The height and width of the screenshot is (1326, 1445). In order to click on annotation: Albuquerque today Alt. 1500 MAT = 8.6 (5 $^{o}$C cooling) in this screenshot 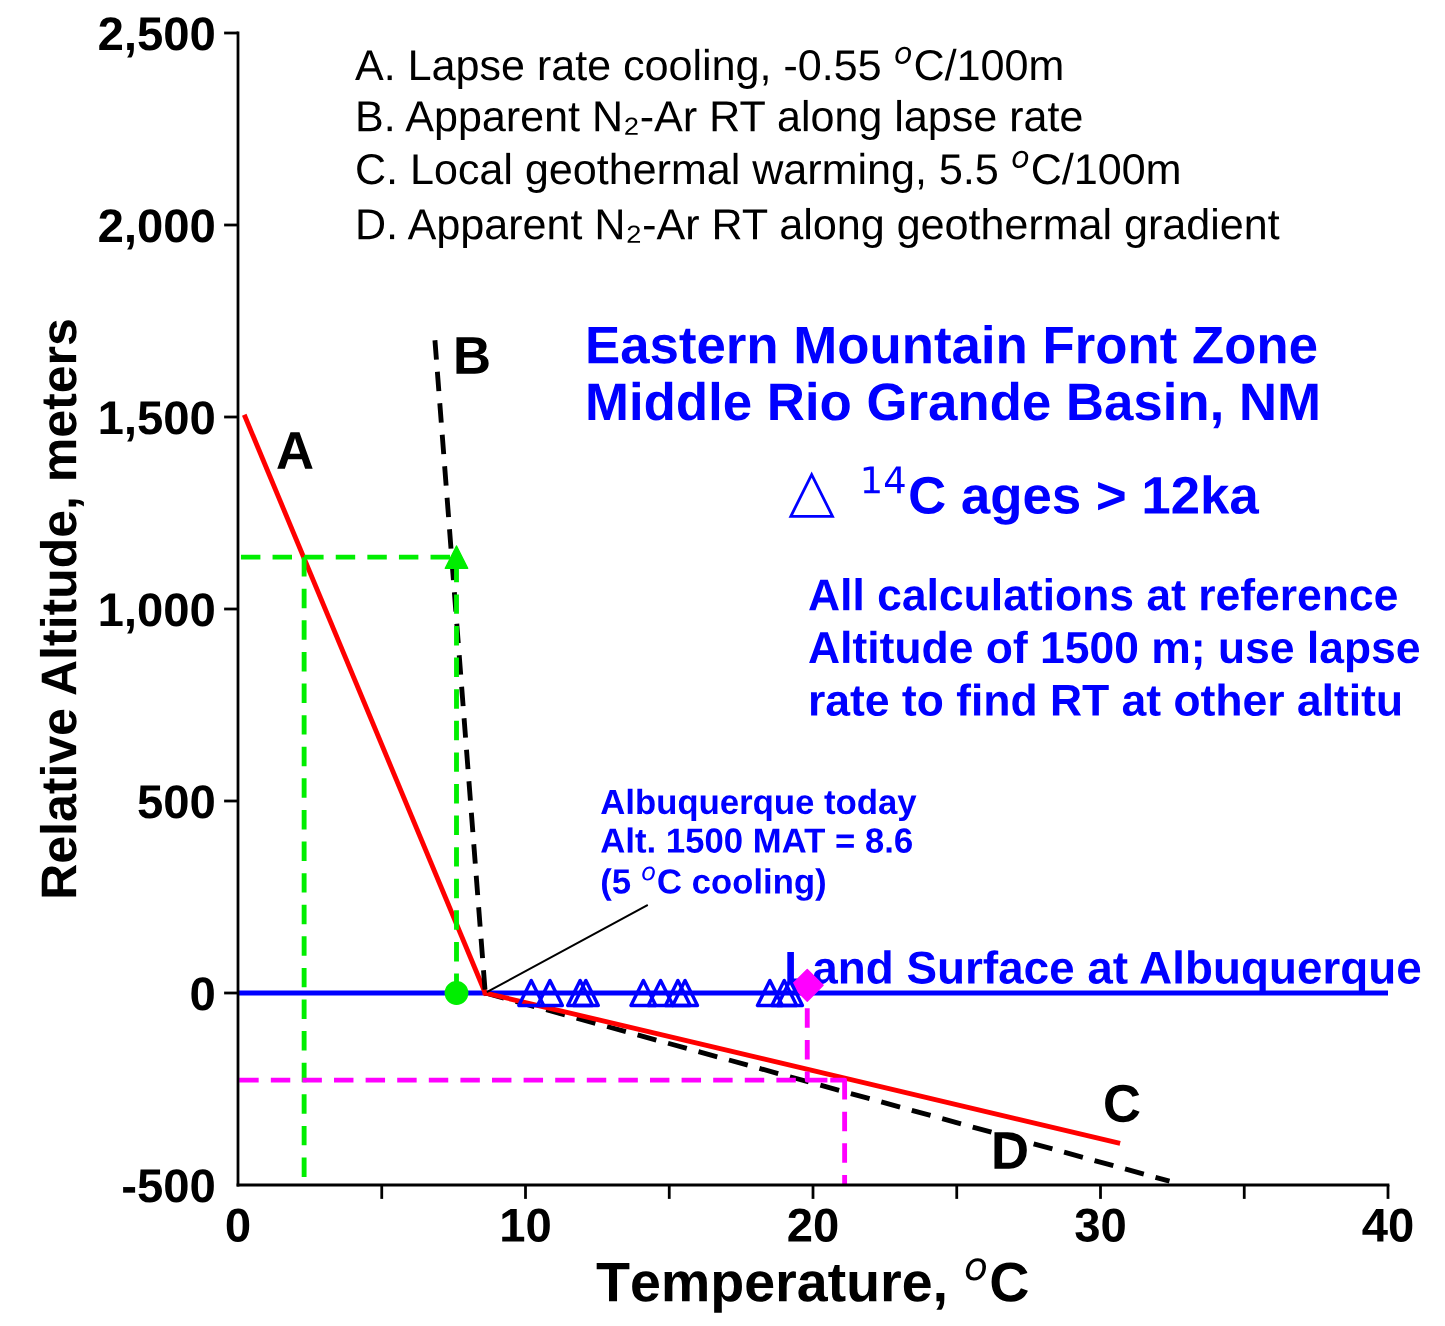, I will do `click(759, 844)`.